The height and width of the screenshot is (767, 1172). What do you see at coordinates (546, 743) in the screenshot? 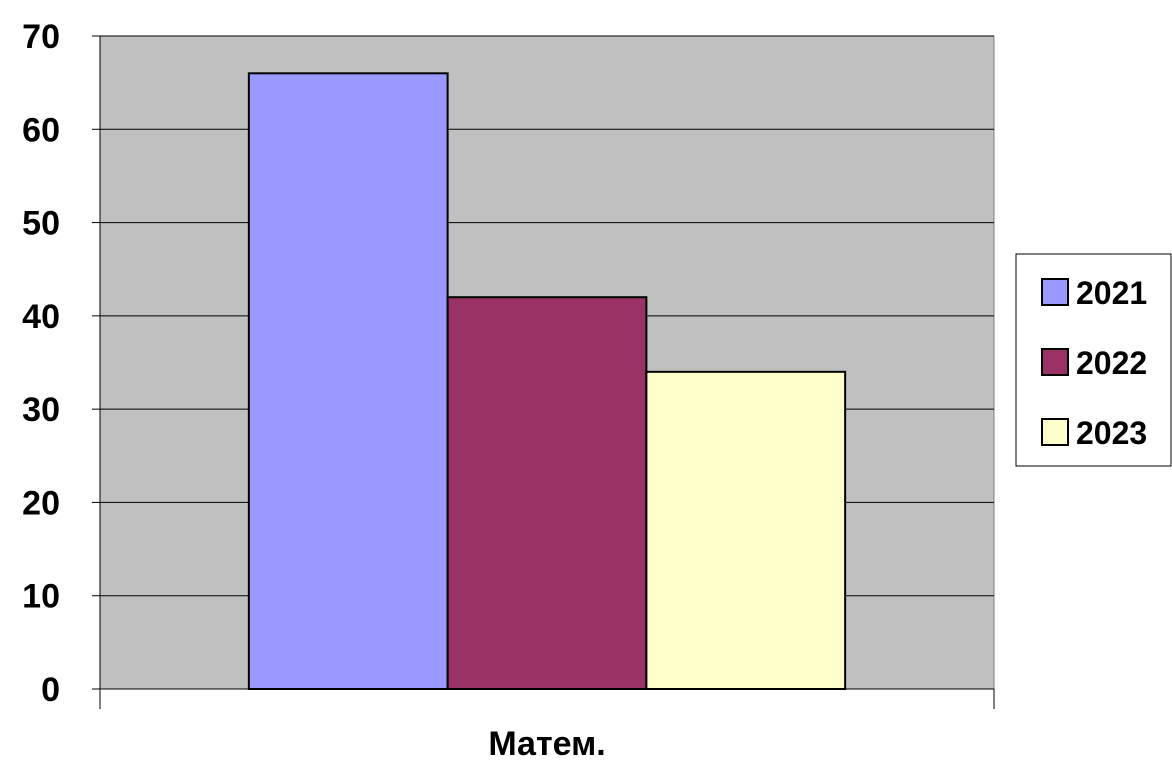
I see `x-tick-label: Матем.` at bounding box center [546, 743].